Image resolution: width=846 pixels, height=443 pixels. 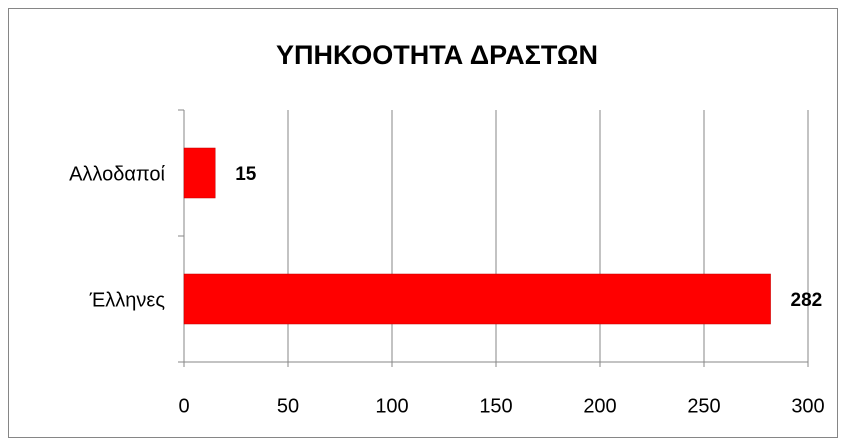 What do you see at coordinates (599, 406) in the screenshot?
I see `x-tick-label: 200` at bounding box center [599, 406].